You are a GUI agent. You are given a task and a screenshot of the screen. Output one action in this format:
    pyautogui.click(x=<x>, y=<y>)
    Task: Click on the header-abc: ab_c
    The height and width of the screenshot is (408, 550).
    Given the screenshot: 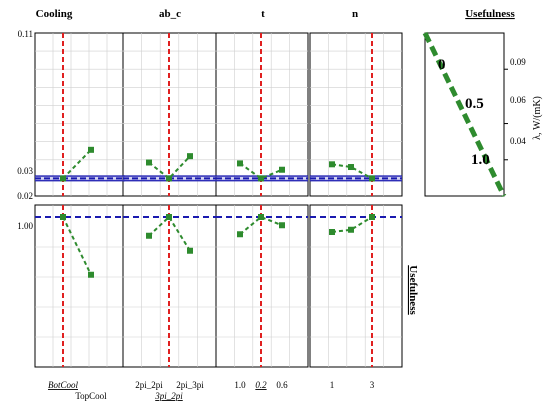 What is the action you would take?
    pyautogui.click(x=170, y=14)
    